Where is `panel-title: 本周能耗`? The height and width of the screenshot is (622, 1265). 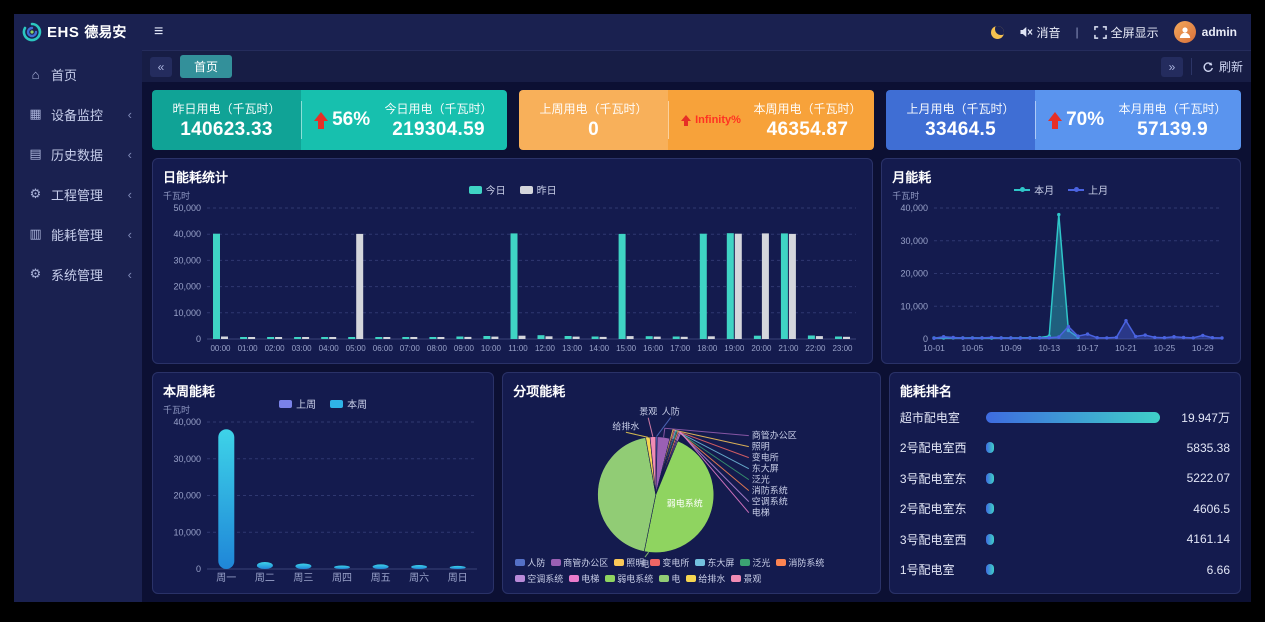 panel-title: 本周能耗 is located at coordinates (189, 392).